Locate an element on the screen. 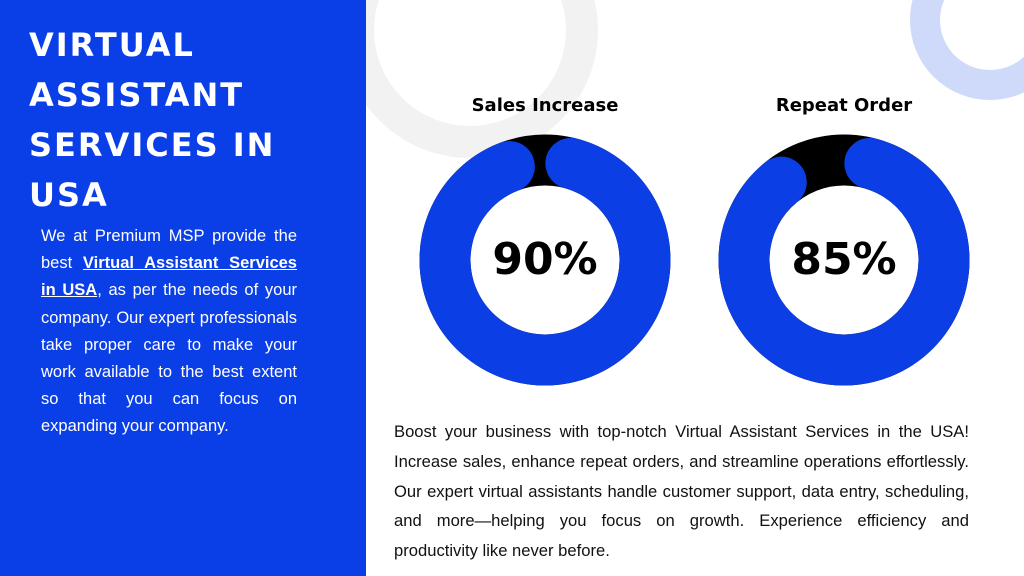 This screenshot has width=1024, height=576. chart-title: Sales Increase is located at coordinates (545, 105).